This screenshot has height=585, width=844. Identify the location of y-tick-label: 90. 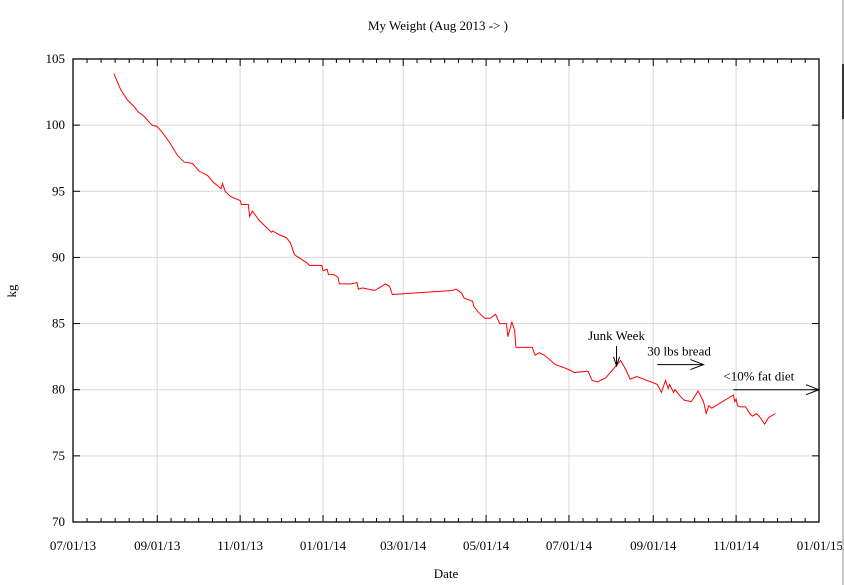
(58, 256).